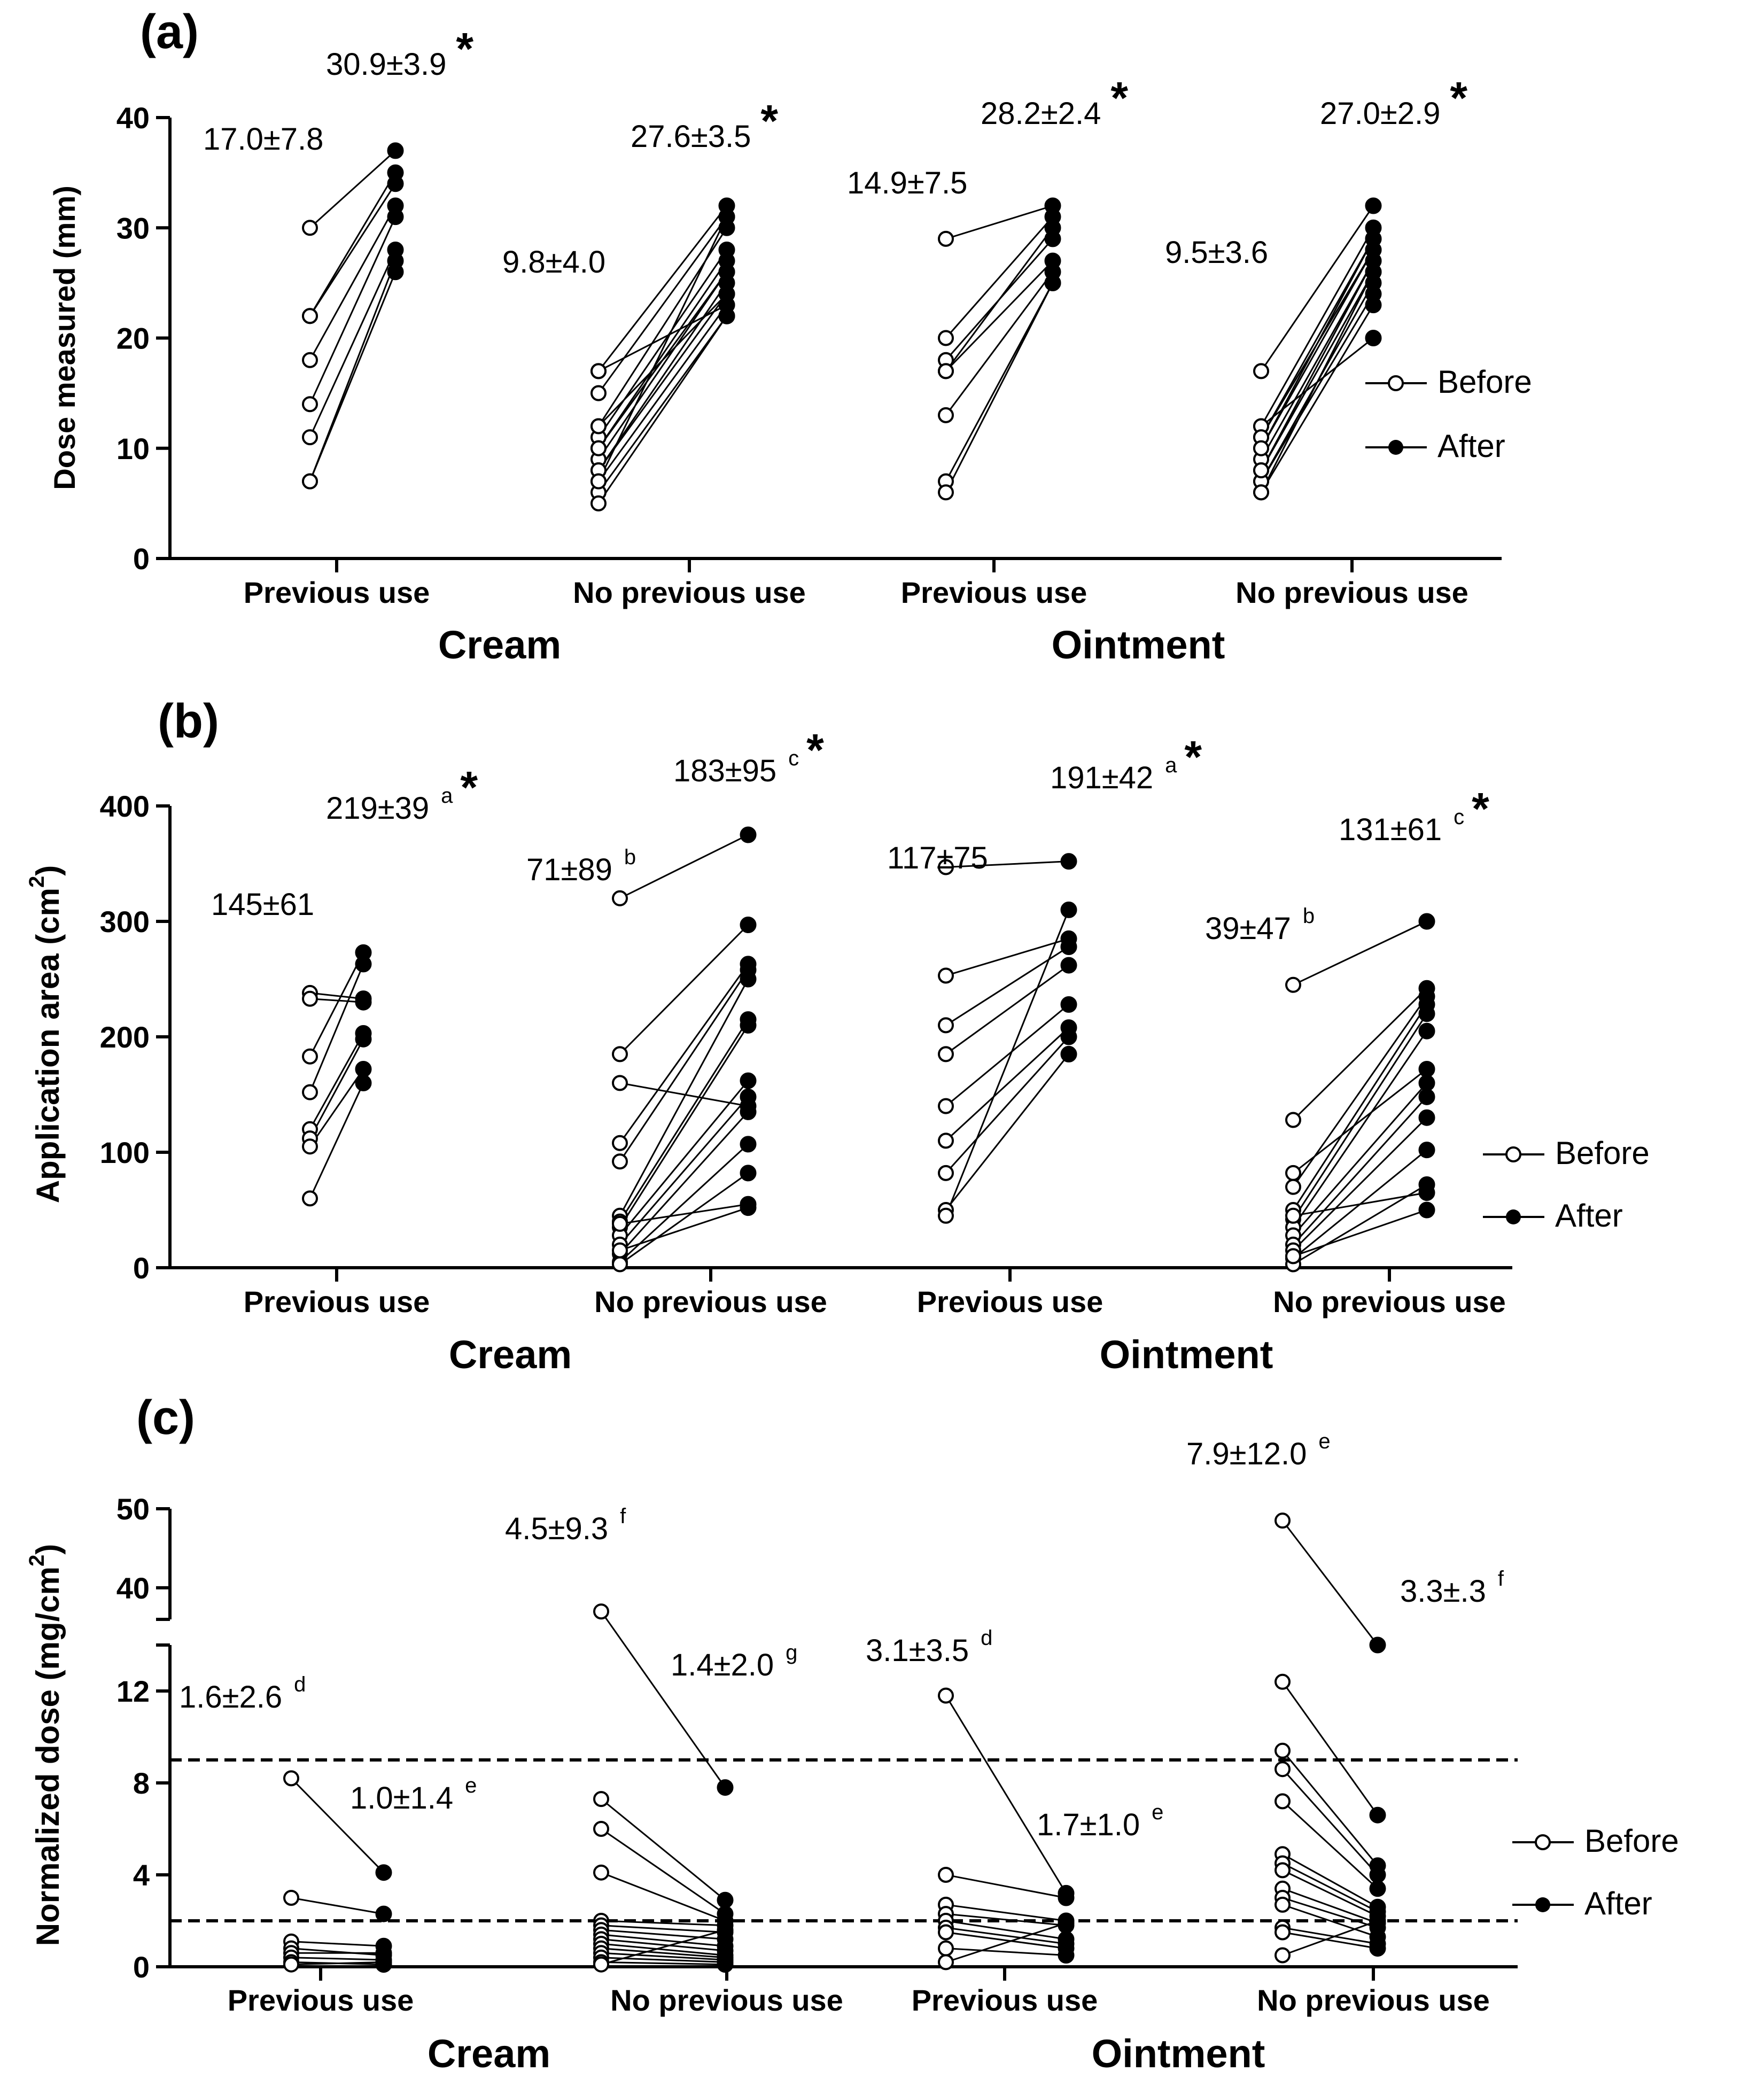 The width and height of the screenshot is (1764, 2079). What do you see at coordinates (125, 806) in the screenshot?
I see `y-tick-label: 400` at bounding box center [125, 806].